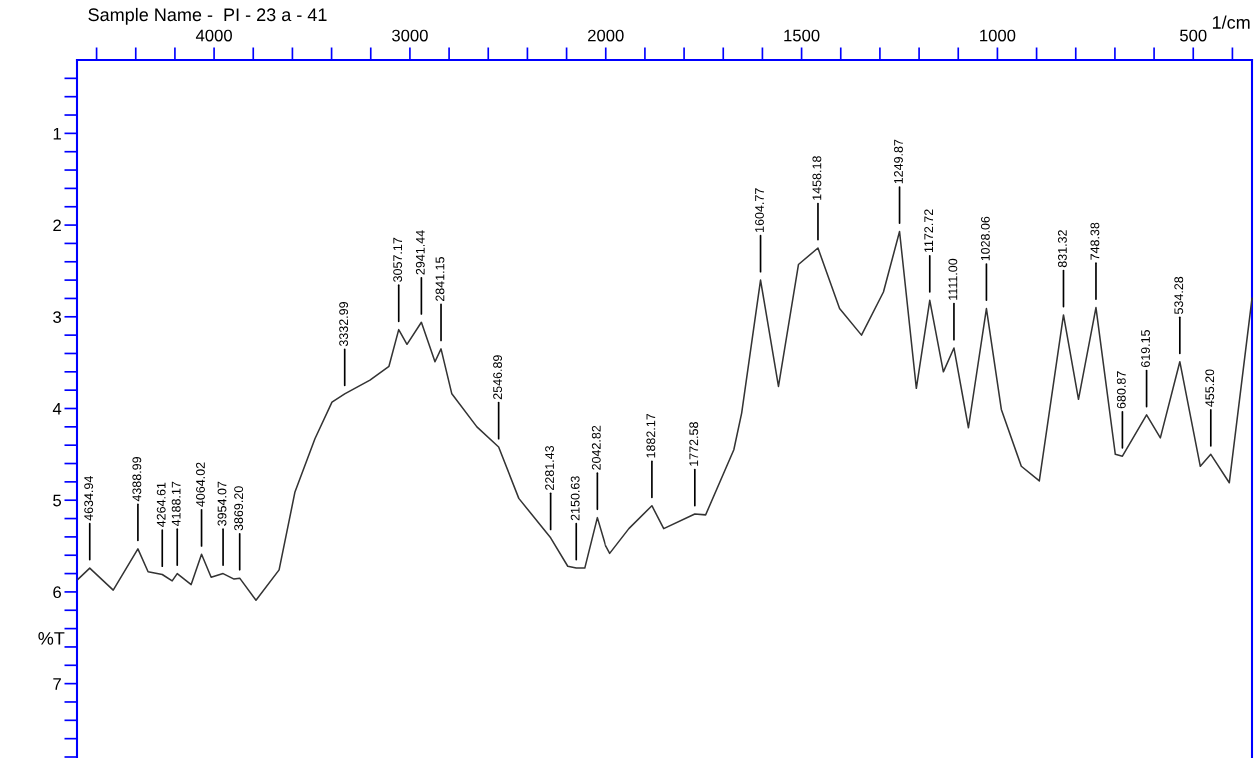 Image resolution: width=1255 pixels, height=762 pixels. I want to click on x-axis-title: 1/cm, so click(1231, 22).